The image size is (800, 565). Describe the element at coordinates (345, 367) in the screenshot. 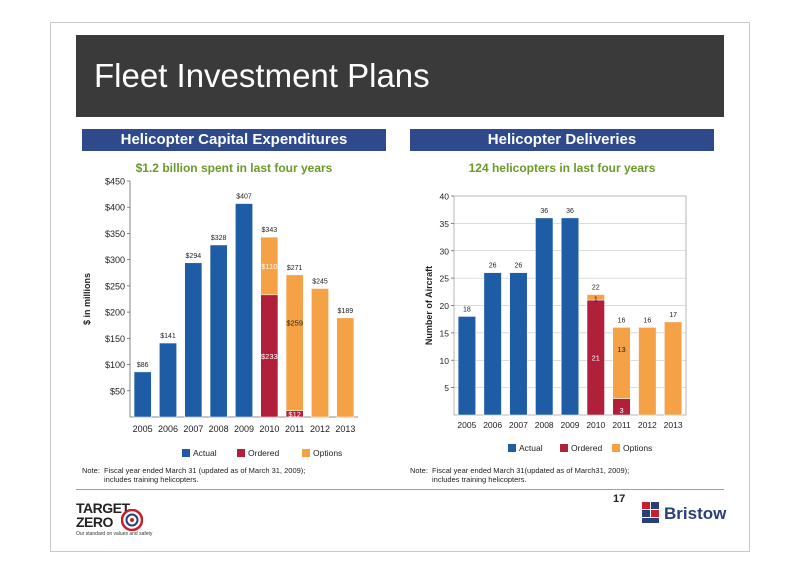

I see `capex-bar-options-2013` at that location.